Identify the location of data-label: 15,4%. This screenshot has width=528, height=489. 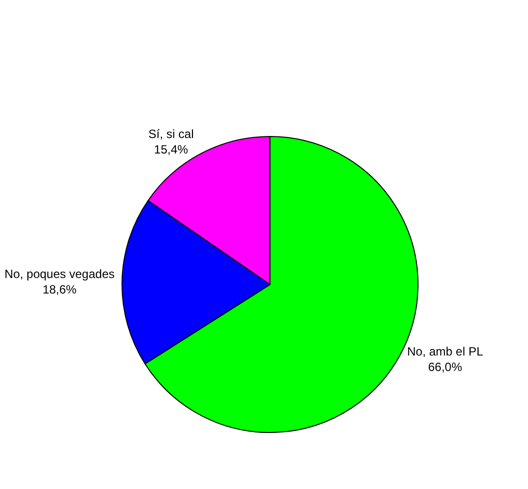
(171, 149).